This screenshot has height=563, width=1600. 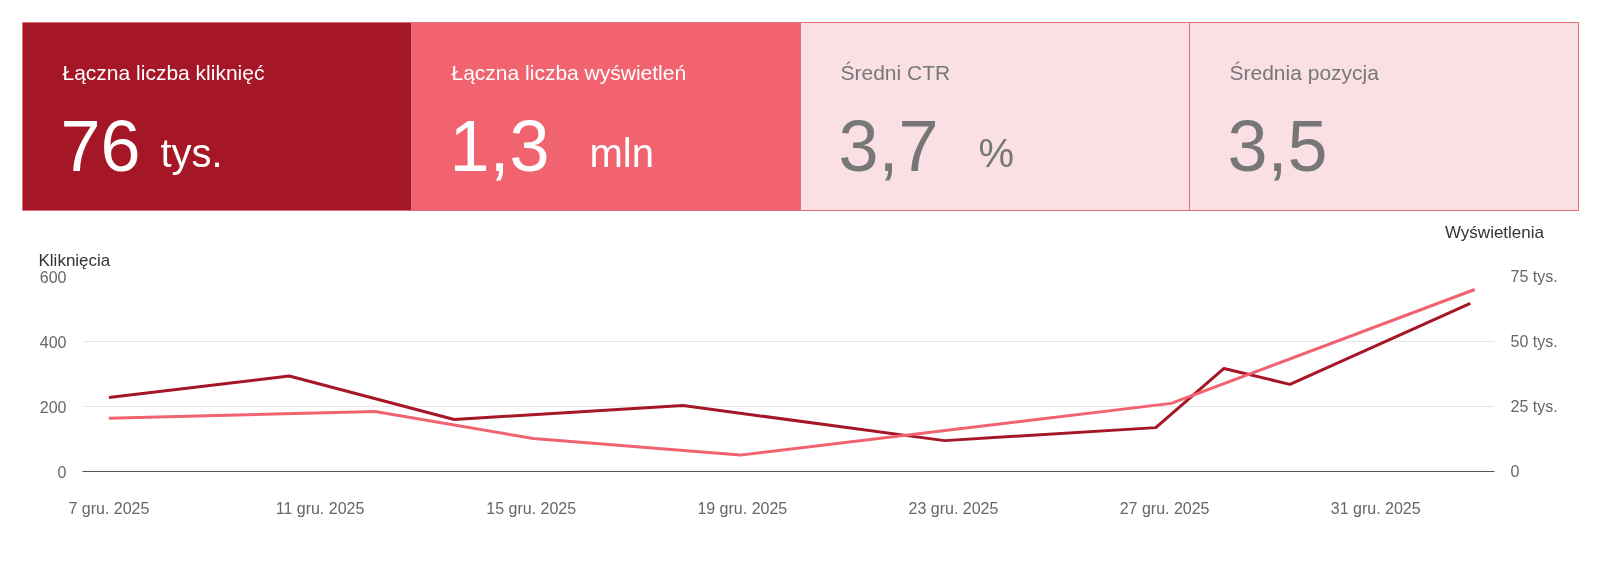 I want to click on y-tick-label: 400, so click(x=53, y=342).